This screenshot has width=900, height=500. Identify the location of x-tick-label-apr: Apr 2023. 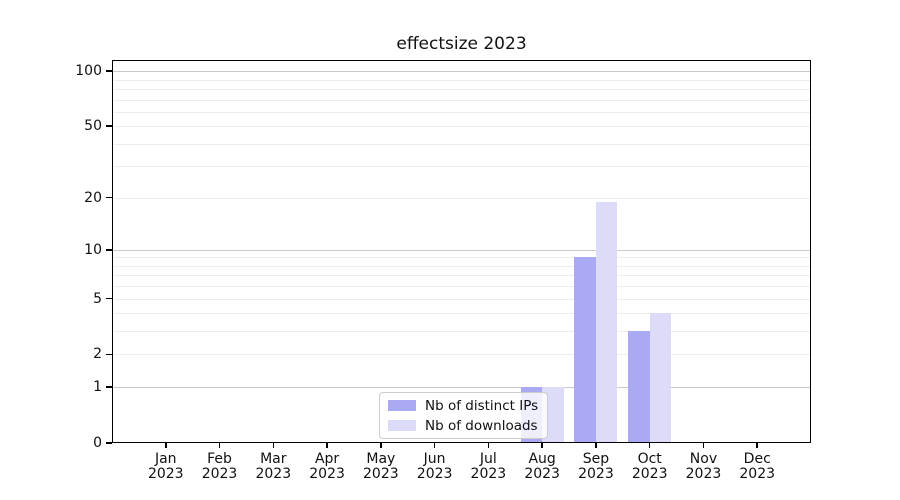
(327, 467).